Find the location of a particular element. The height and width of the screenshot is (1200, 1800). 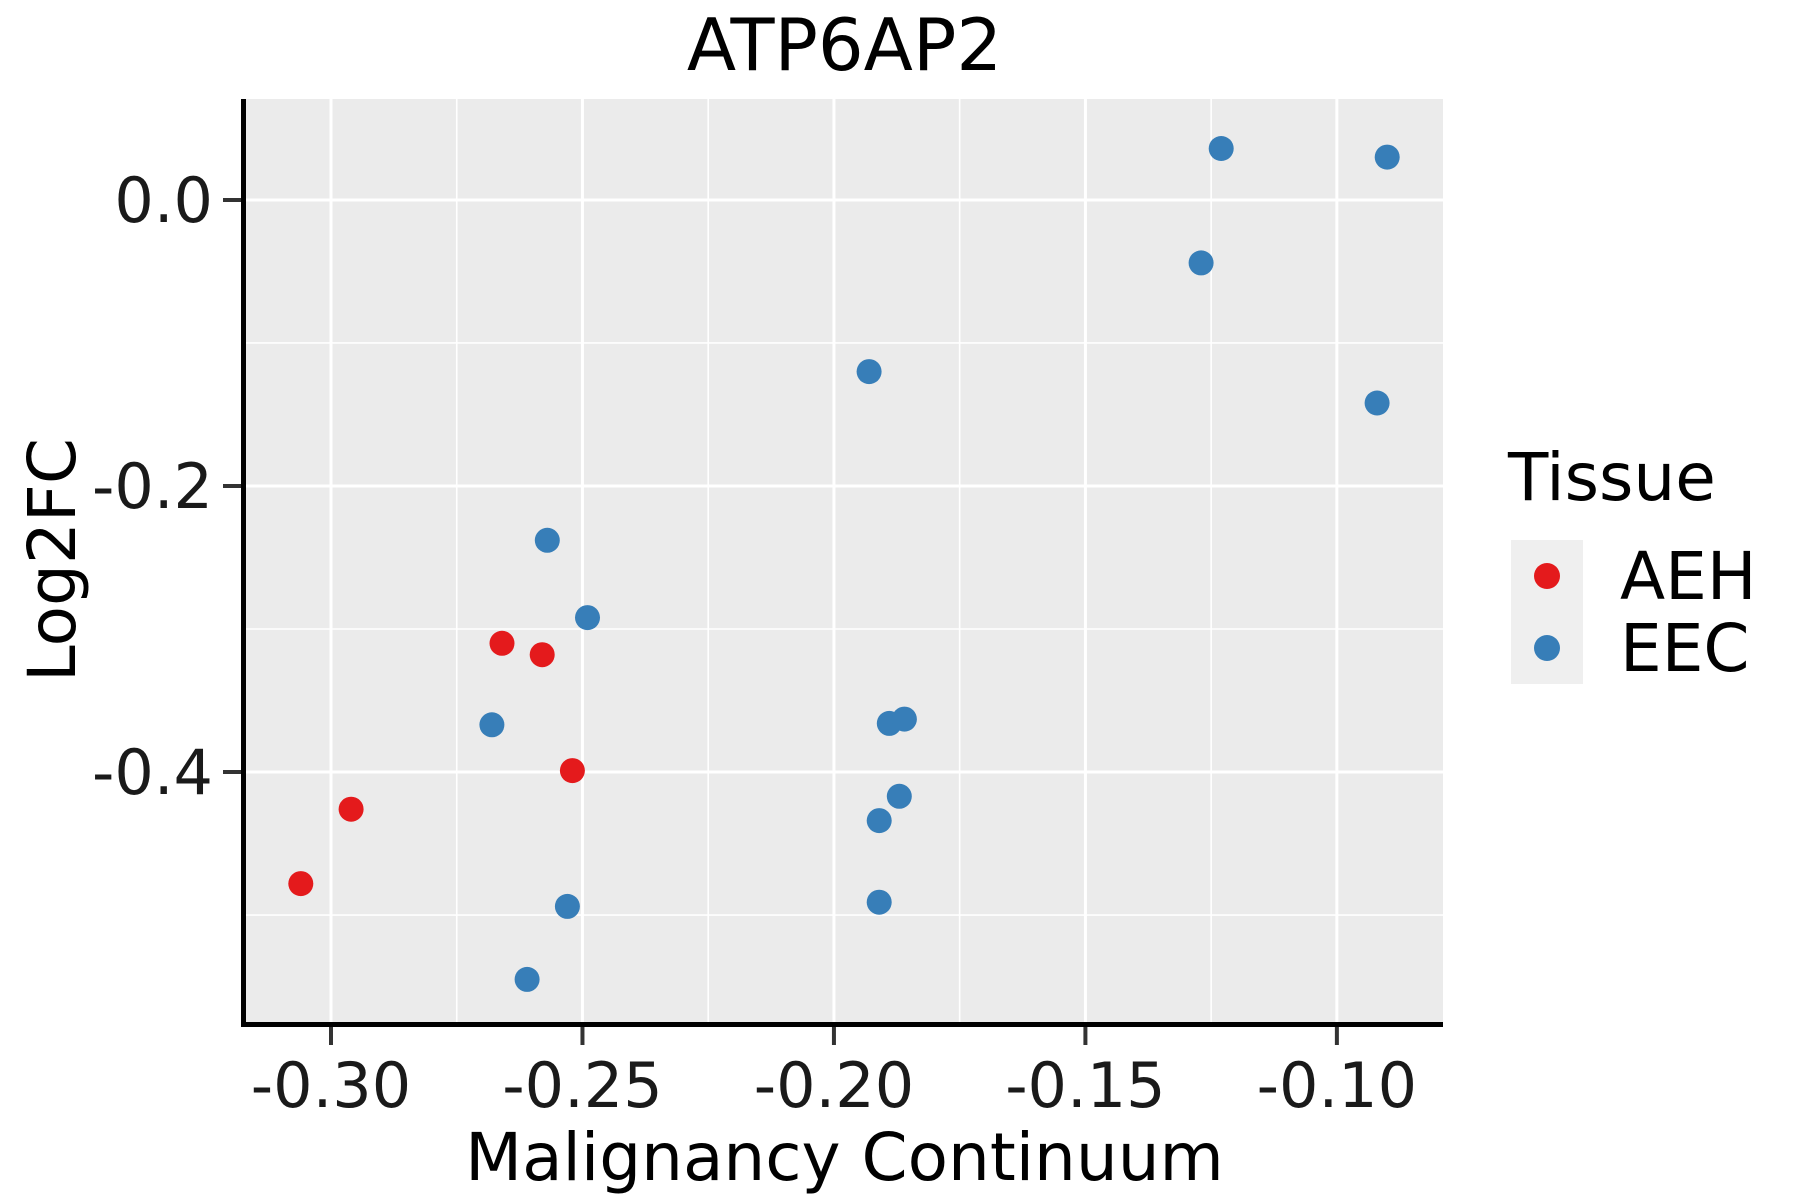

legend-label-aeh: AEH is located at coordinates (1688, 576).